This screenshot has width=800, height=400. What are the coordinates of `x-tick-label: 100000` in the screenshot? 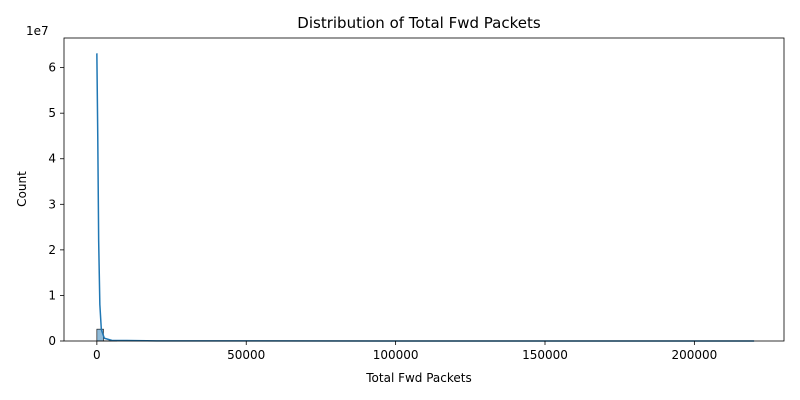 It's located at (396, 355).